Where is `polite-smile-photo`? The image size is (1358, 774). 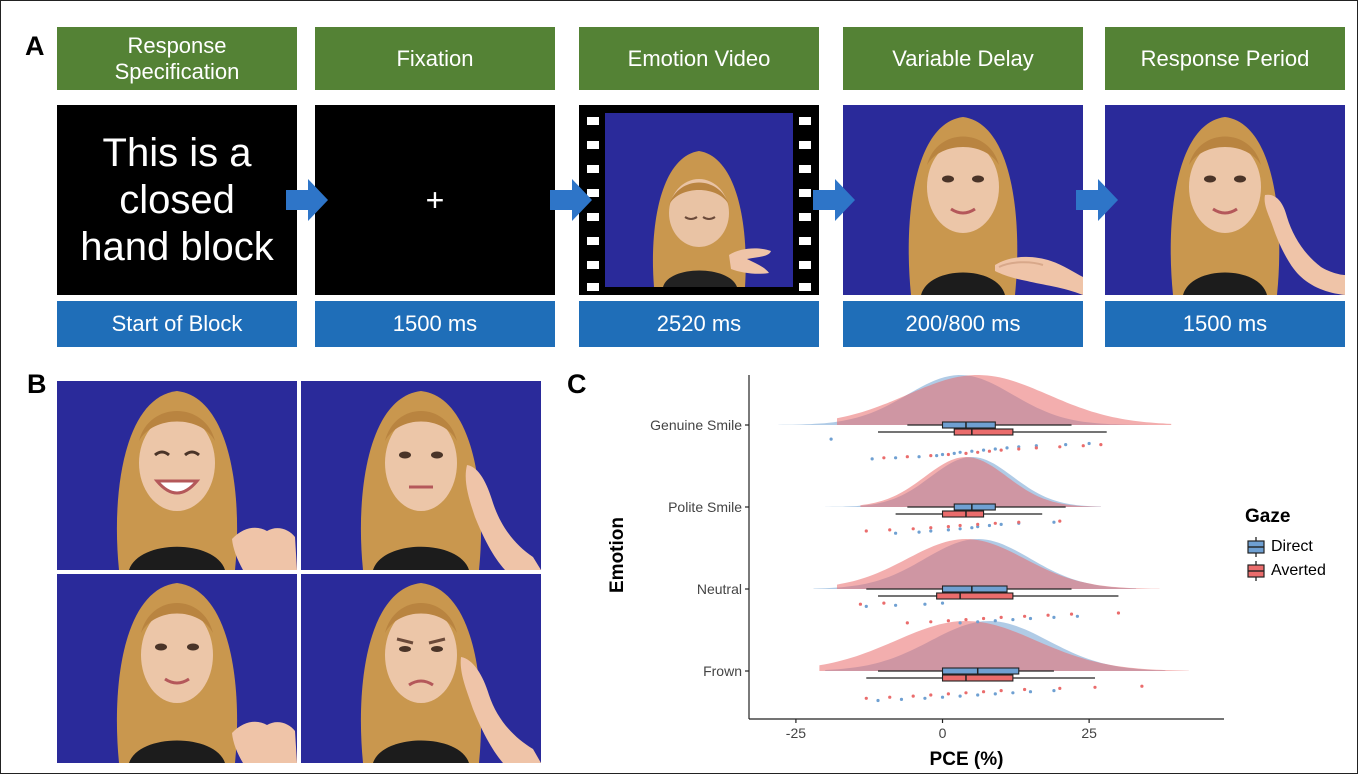
polite-smile-photo is located at coordinates (177, 668).